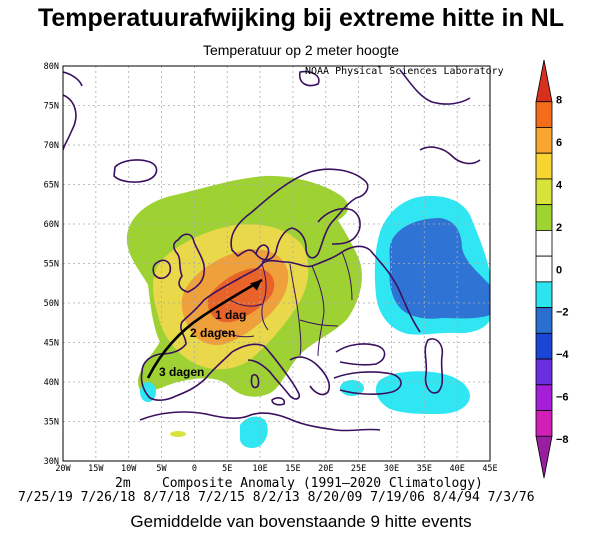 The width and height of the screenshot is (602, 542). What do you see at coordinates (424, 469) in the screenshot?
I see `lon-tick-label: 35E` at bounding box center [424, 469].